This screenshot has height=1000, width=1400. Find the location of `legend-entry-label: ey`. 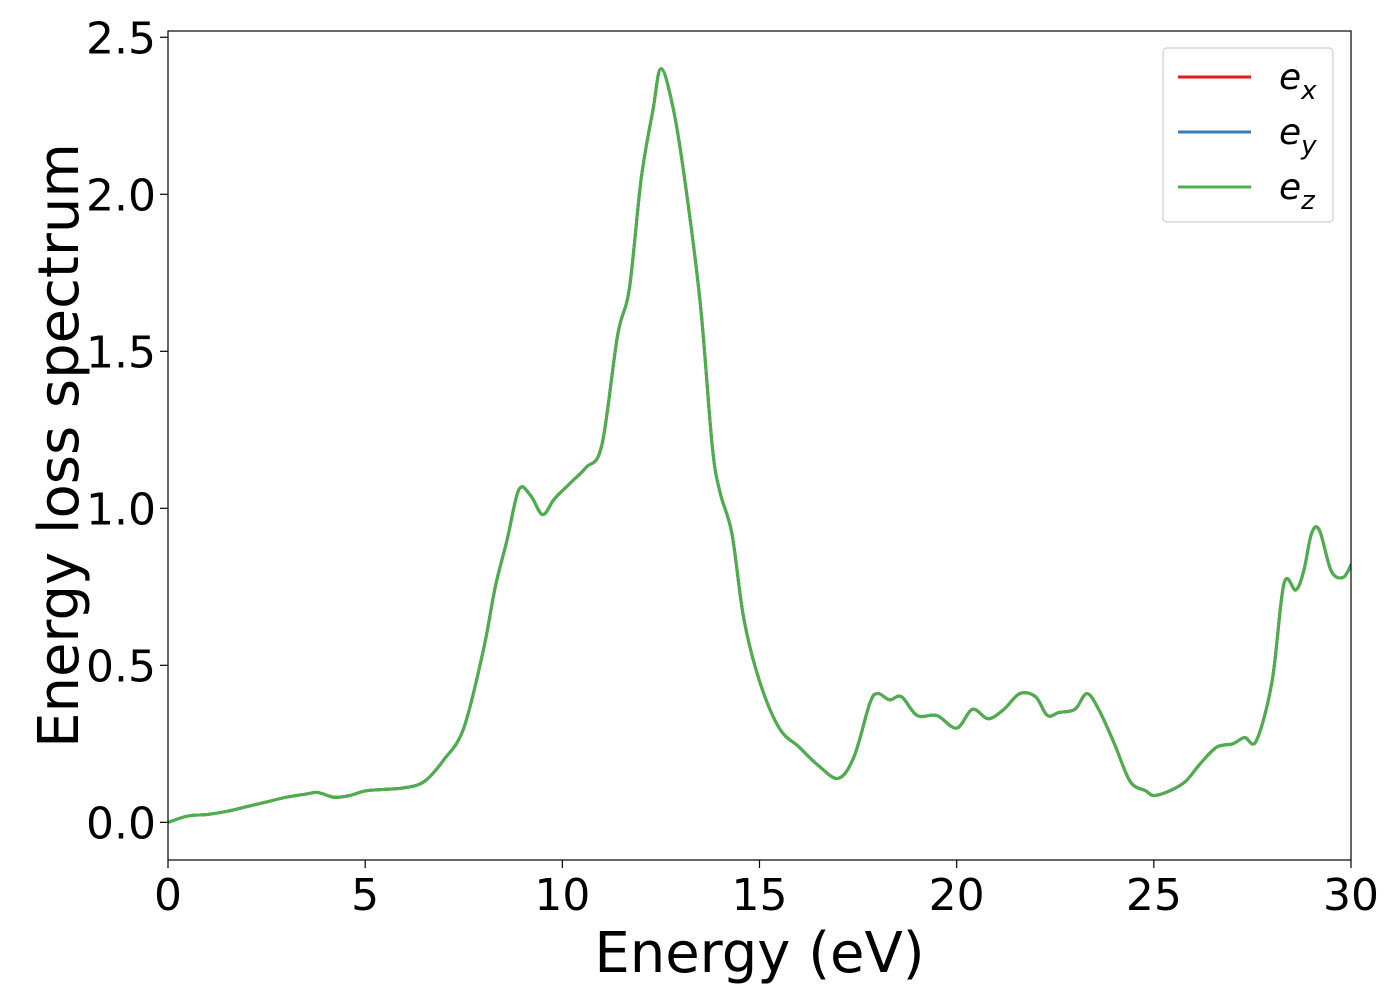

legend-entry-label: ey is located at coordinates (1298, 136).